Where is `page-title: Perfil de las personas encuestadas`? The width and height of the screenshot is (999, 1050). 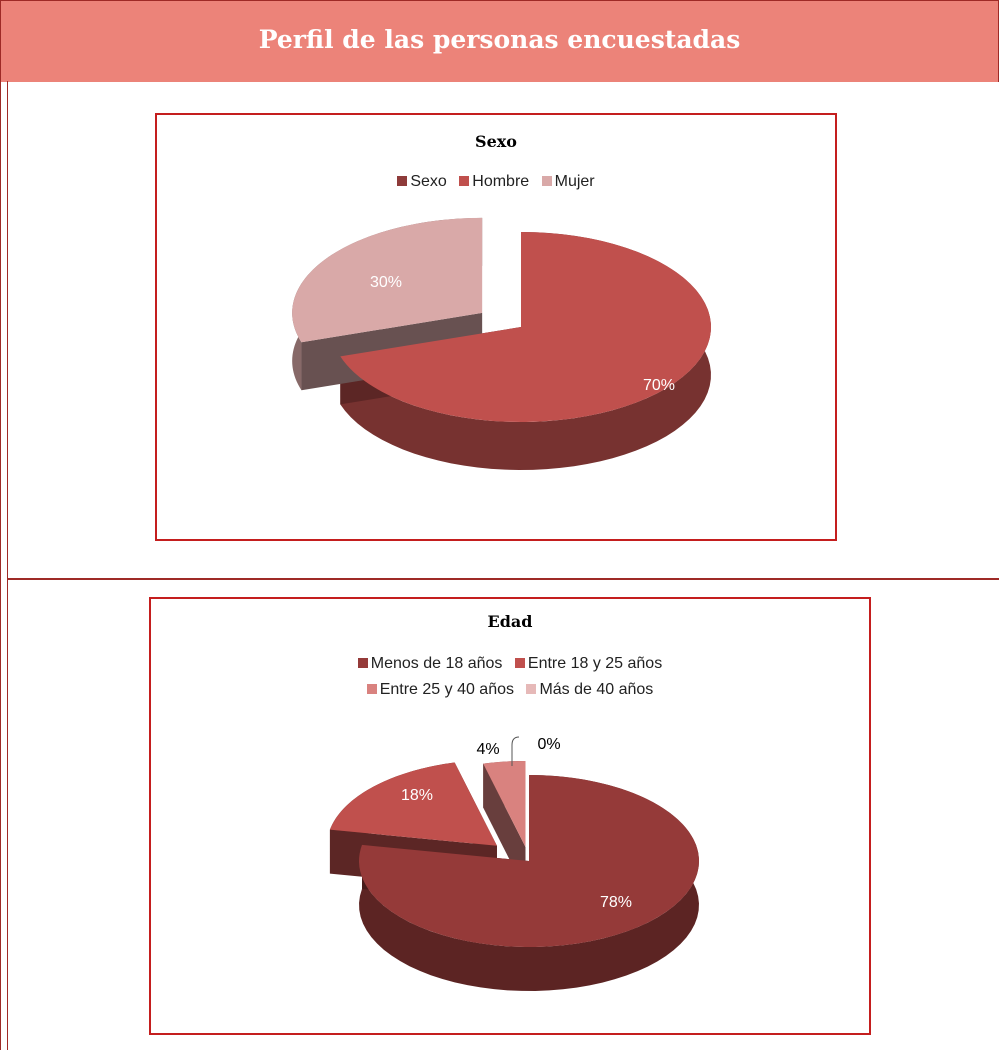 page-title: Perfil de las personas encuestadas is located at coordinates (499, 39).